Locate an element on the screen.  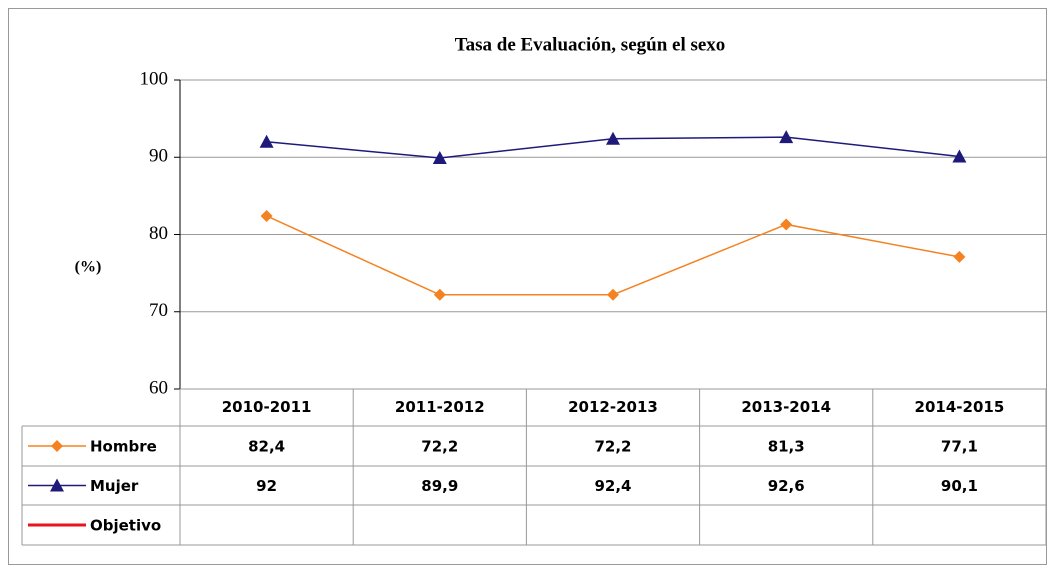
table-value: 81,3 is located at coordinates (786, 447).